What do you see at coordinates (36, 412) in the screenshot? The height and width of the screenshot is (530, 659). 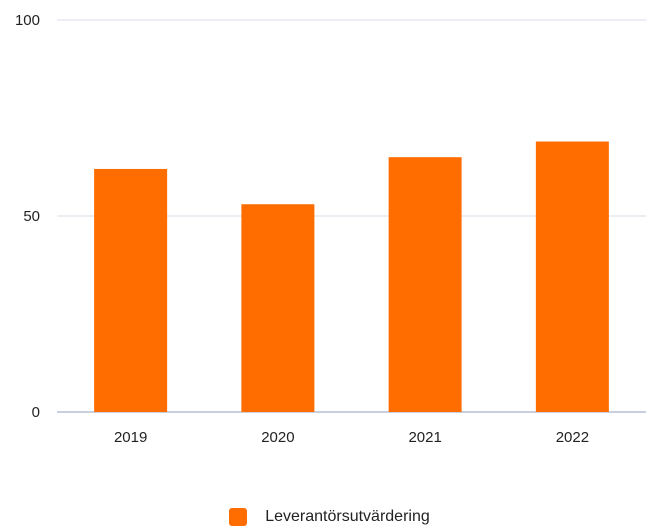 I see `y-tick-label: 0` at bounding box center [36, 412].